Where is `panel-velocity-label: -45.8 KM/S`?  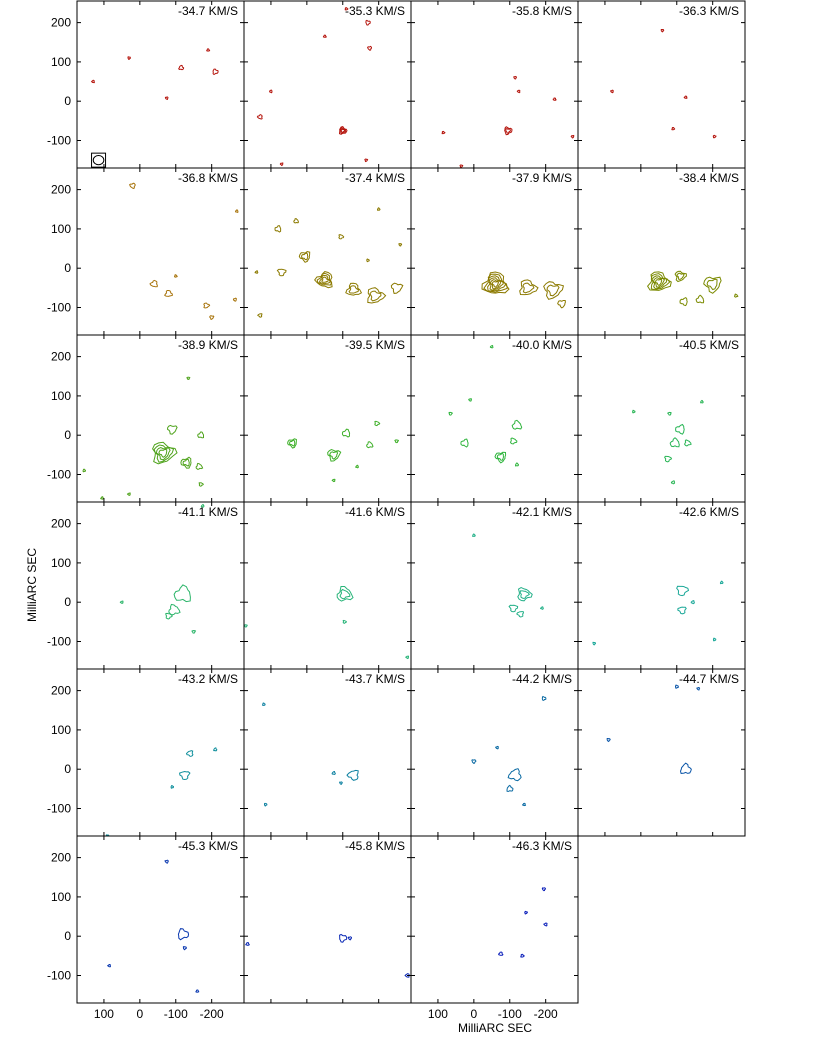
panel-velocity-label: -45.8 KM/S is located at coordinates (375, 846).